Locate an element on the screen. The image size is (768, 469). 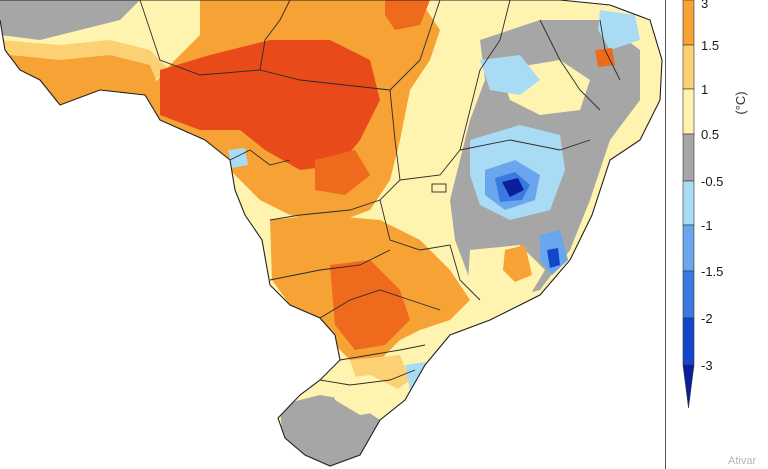
legend-tick-label: -0.5 is located at coordinates (712, 181).